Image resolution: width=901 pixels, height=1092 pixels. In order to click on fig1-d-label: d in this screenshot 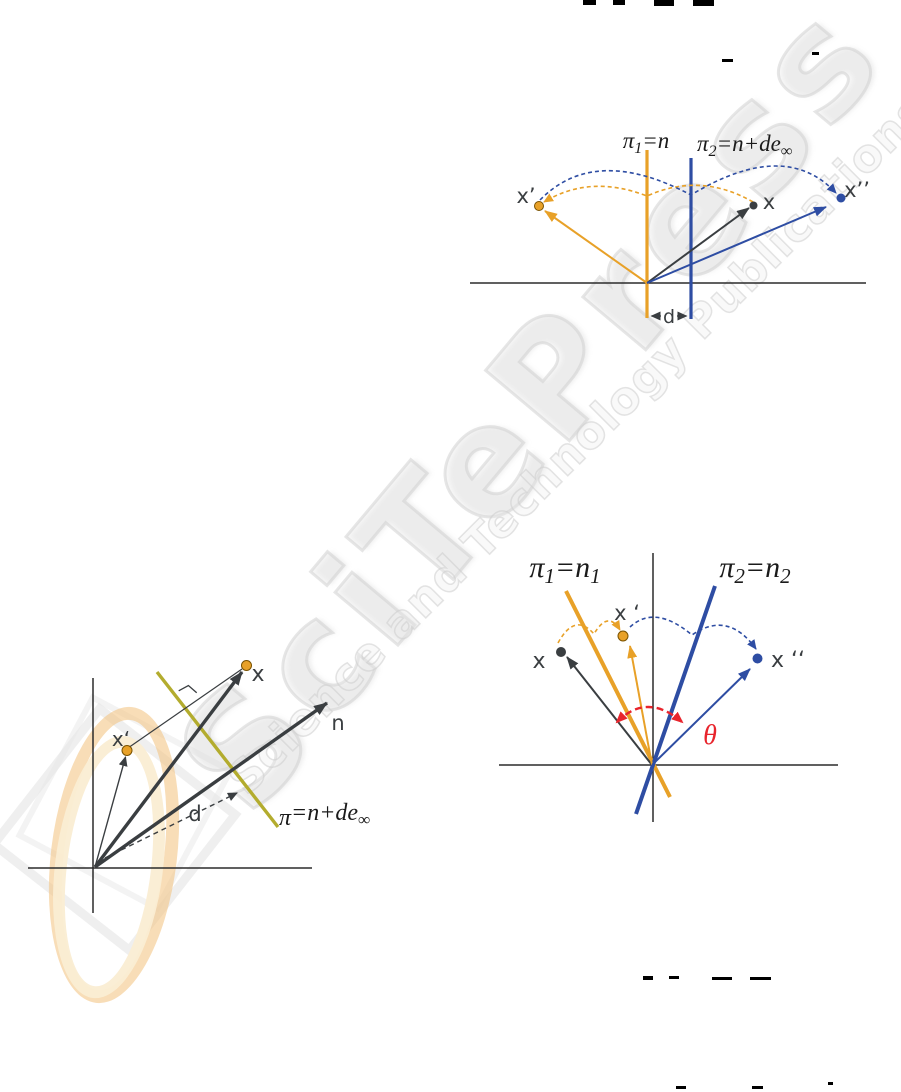, I will do `click(669, 317)`.